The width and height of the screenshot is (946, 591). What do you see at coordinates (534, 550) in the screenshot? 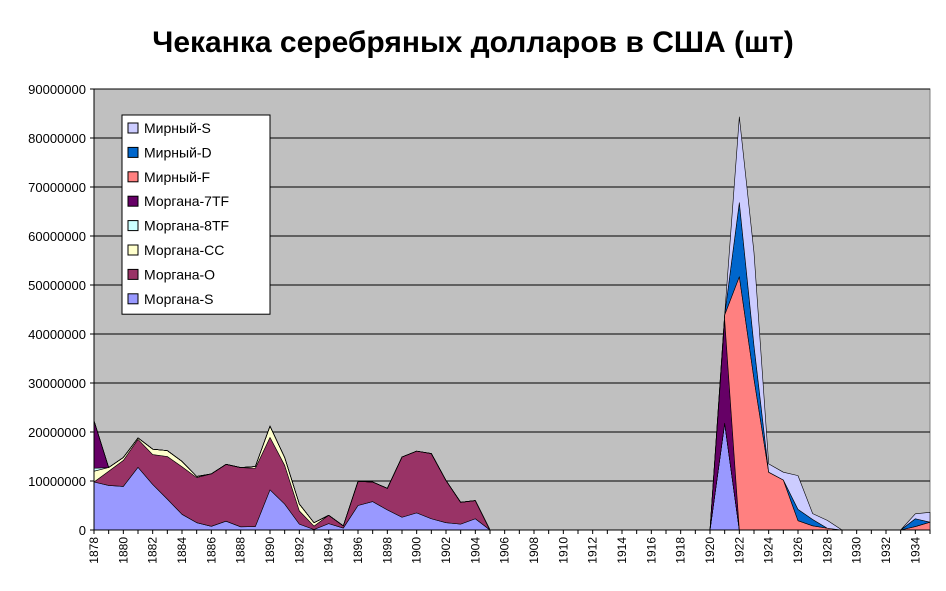
I see `x-tick-label: 1908` at bounding box center [534, 550].